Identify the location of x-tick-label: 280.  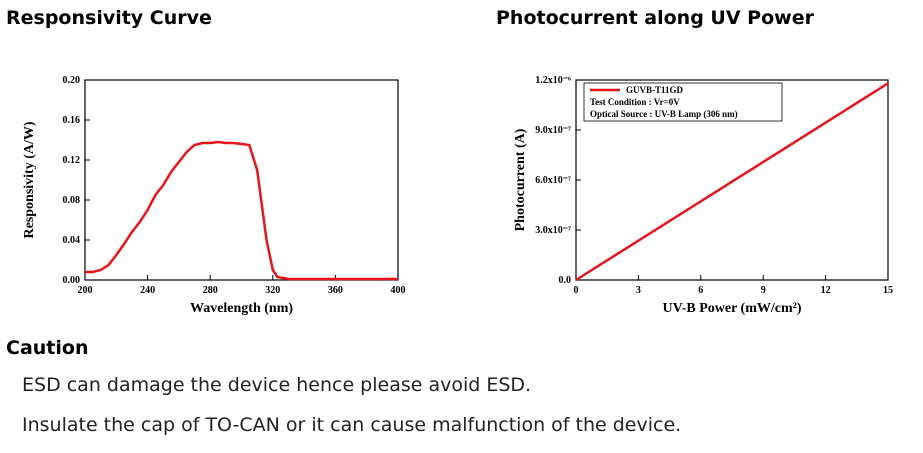
(210, 290).